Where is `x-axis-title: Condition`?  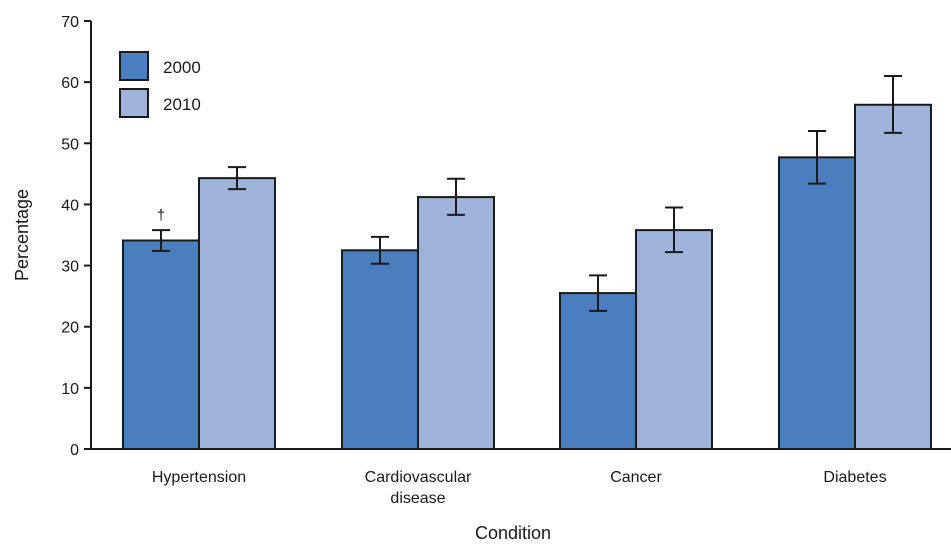 x-axis-title: Condition is located at coordinates (513, 533).